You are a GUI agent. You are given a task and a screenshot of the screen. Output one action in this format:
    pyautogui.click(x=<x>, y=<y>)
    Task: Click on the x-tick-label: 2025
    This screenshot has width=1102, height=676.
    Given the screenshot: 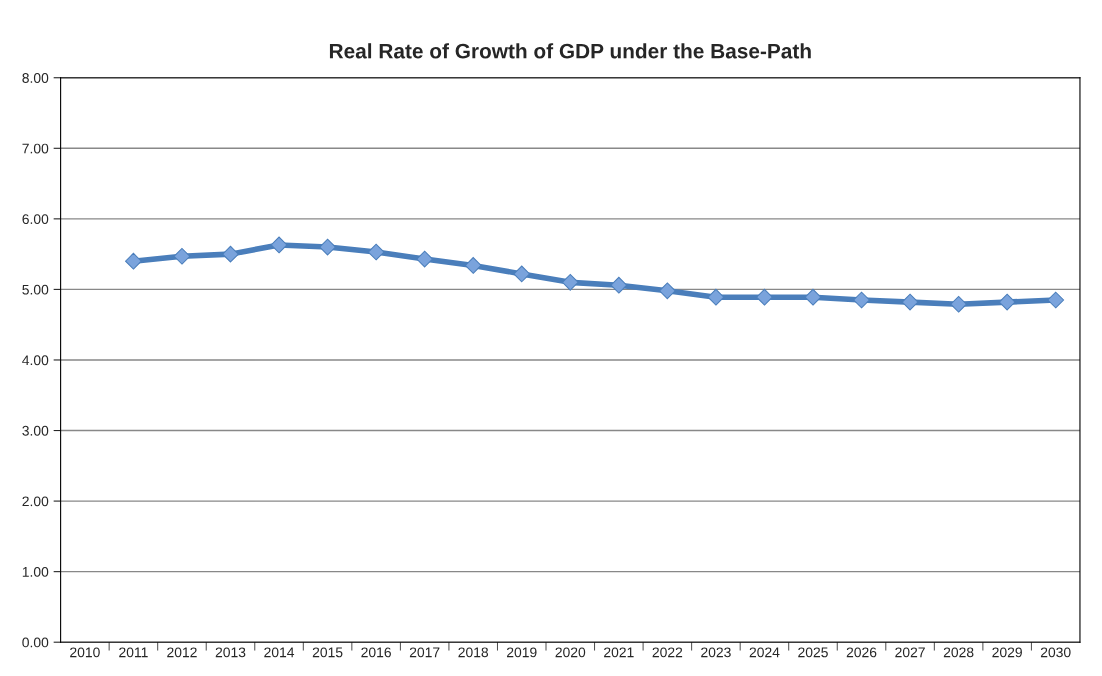 What is the action you would take?
    pyautogui.click(x=813, y=652)
    